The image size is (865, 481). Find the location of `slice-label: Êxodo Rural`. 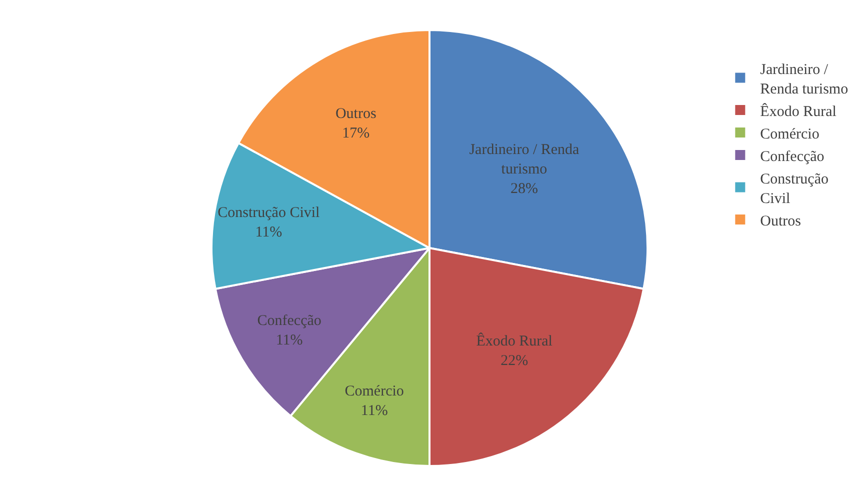

slice-label: Êxodo Rural is located at coordinates (514, 341).